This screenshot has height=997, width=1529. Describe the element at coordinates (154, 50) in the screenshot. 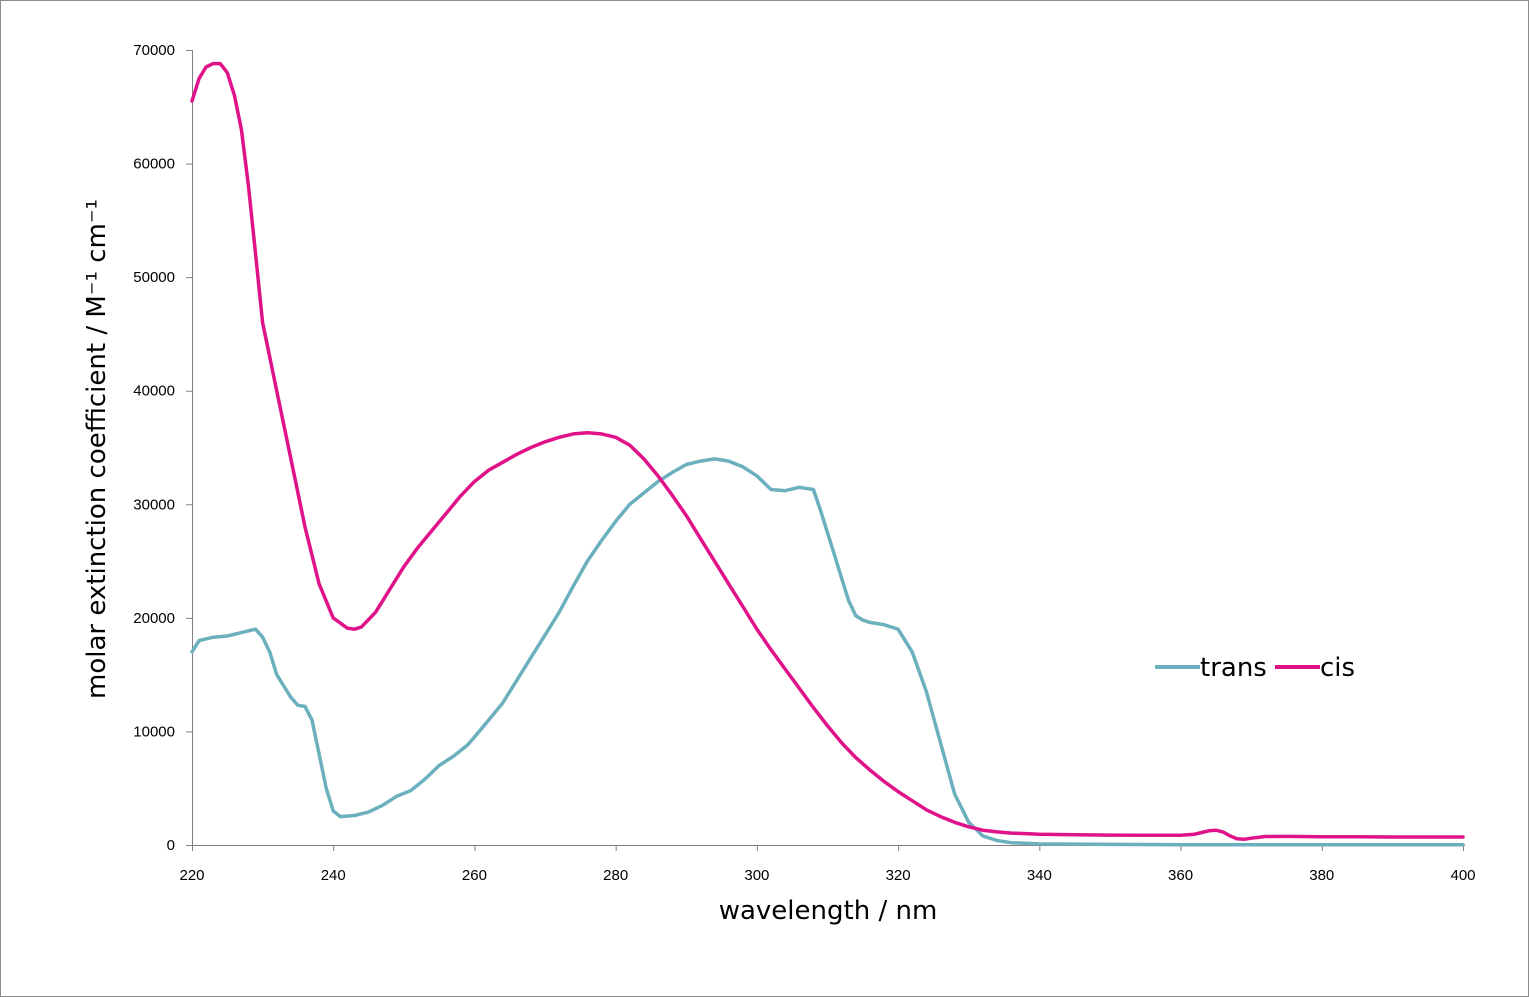

I see `y-tick-label: 70000` at that location.